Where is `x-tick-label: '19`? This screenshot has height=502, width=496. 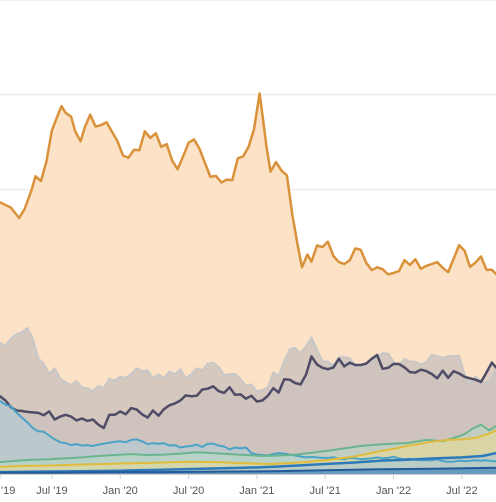 x-tick-label: '19 is located at coordinates (8, 491).